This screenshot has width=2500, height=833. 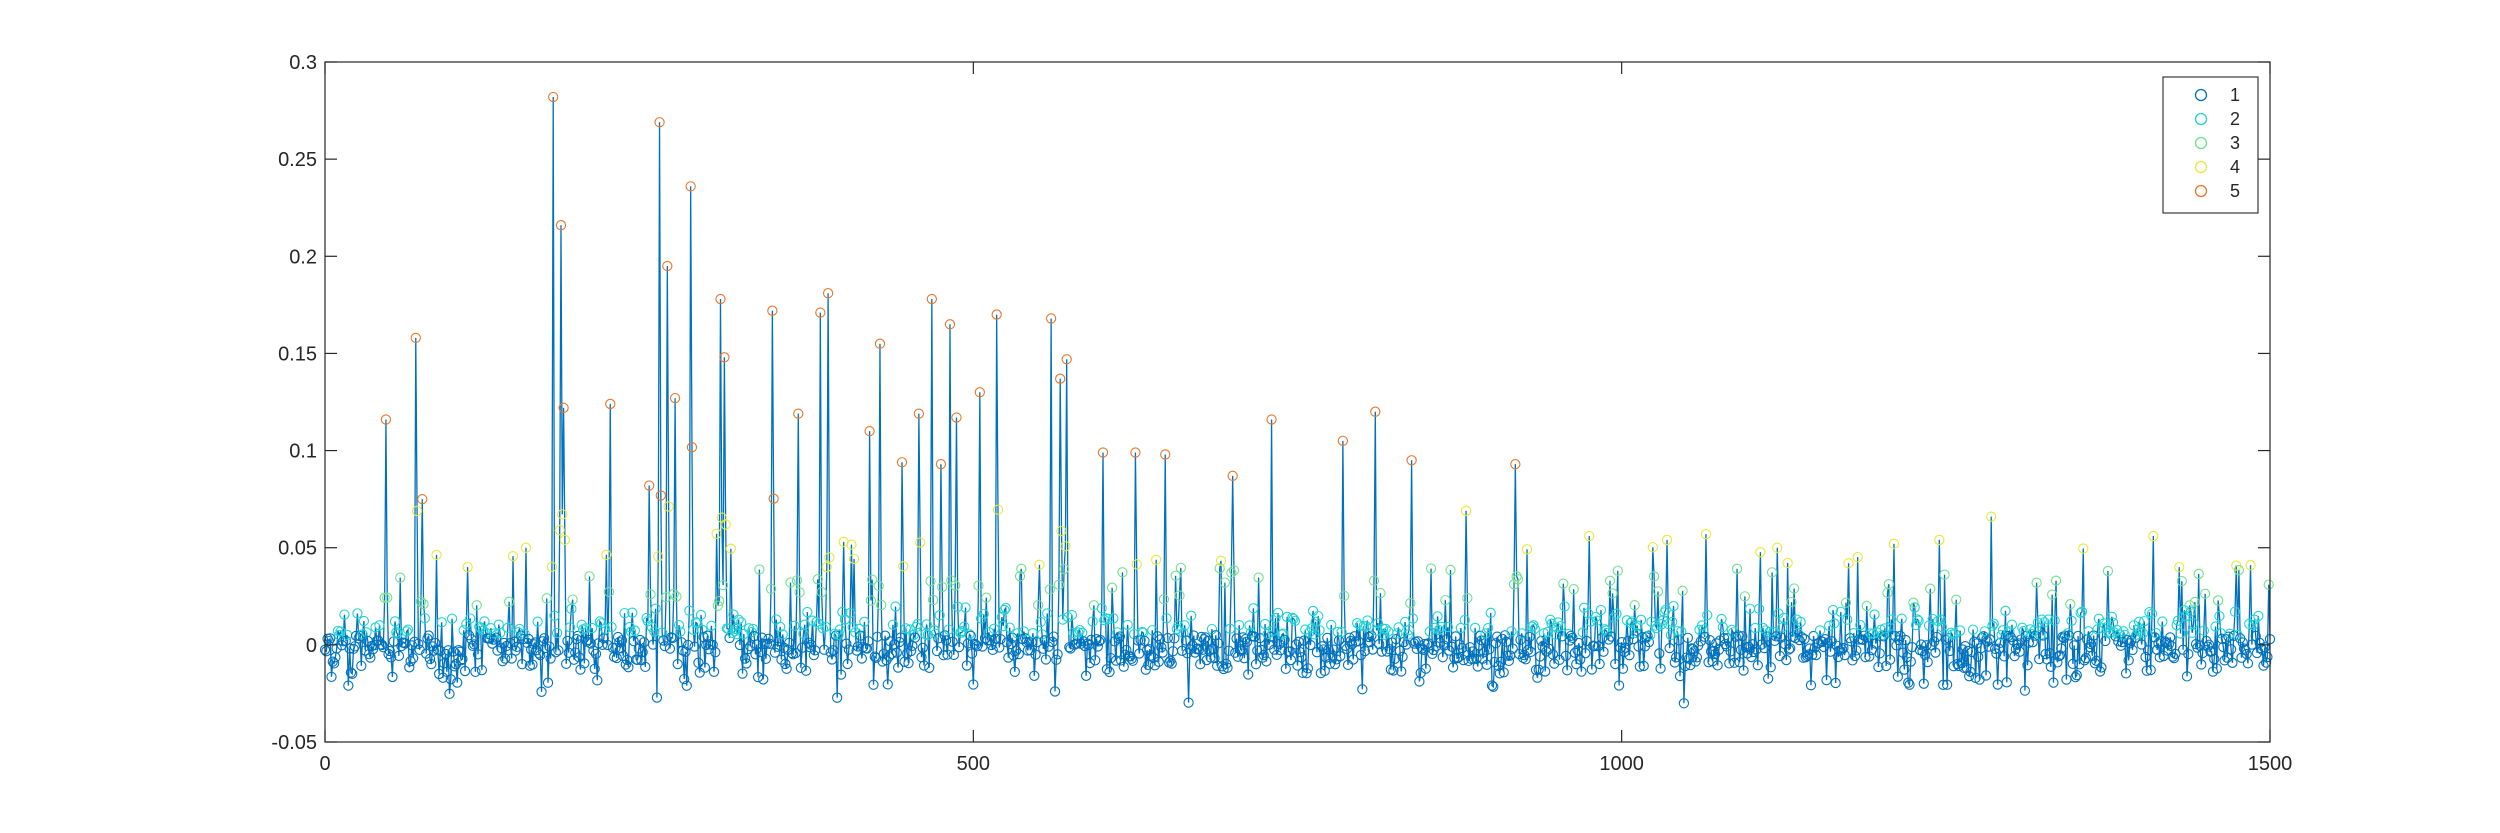 I want to click on y-tick-label: 0.2, so click(x=303, y=257).